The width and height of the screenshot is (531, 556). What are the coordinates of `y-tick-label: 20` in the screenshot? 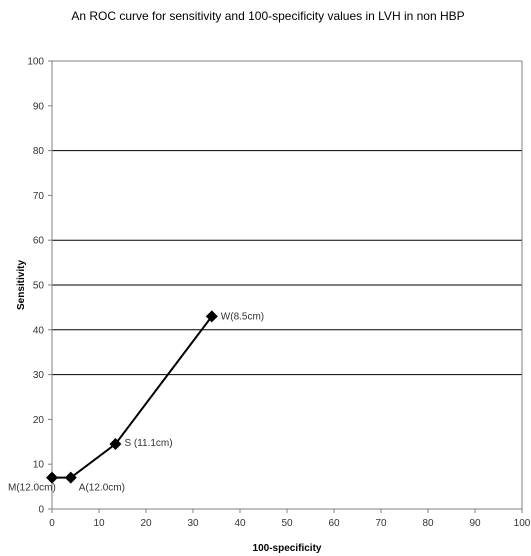 It's located at (39, 420).